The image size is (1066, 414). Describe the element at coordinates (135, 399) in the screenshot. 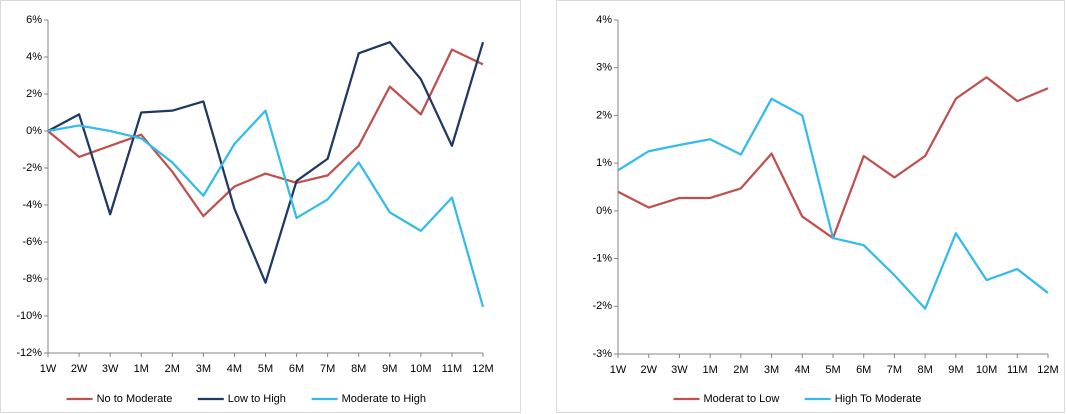

I see `legend-label: No to Moderate` at that location.